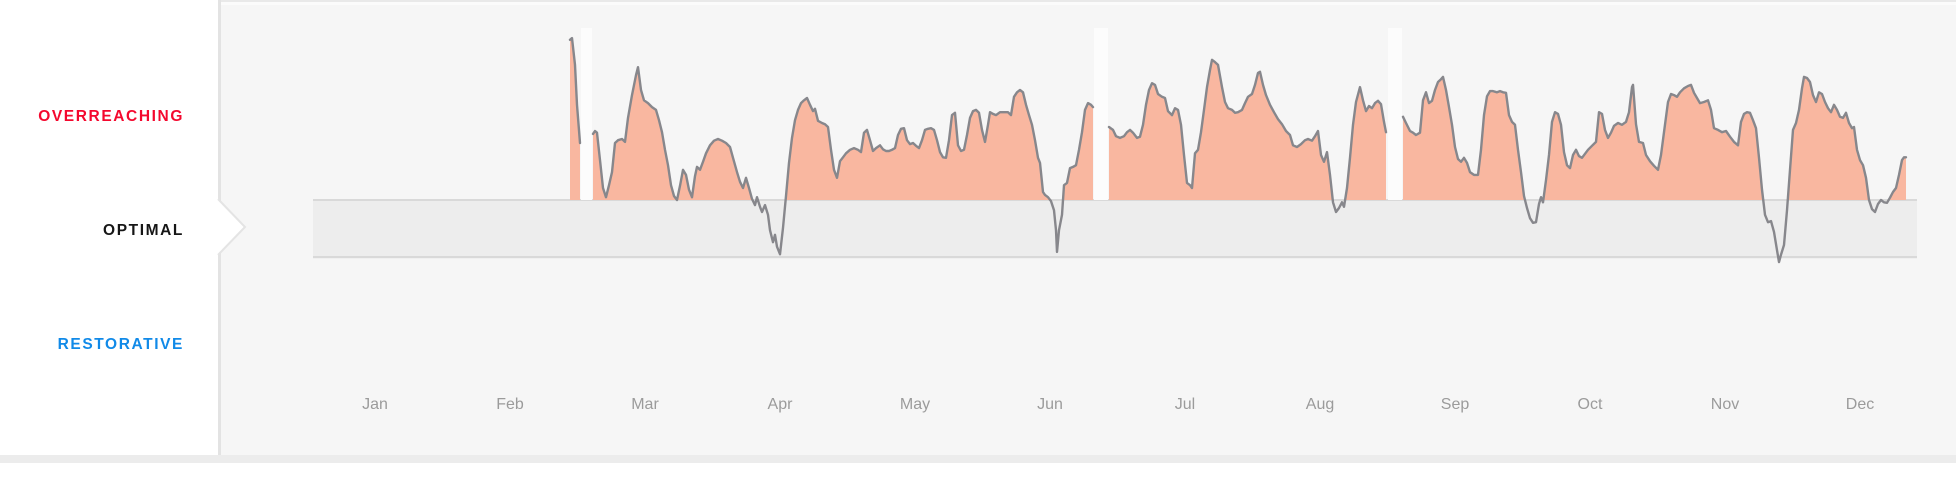 Image resolution: width=1956 pixels, height=488 pixels. What do you see at coordinates (645, 404) in the screenshot?
I see `x-axis-label-mar: Mar` at bounding box center [645, 404].